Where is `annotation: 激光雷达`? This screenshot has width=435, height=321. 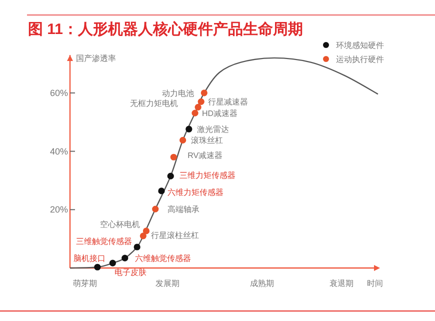
annotation: 激光雷达 is located at coordinates (212, 129).